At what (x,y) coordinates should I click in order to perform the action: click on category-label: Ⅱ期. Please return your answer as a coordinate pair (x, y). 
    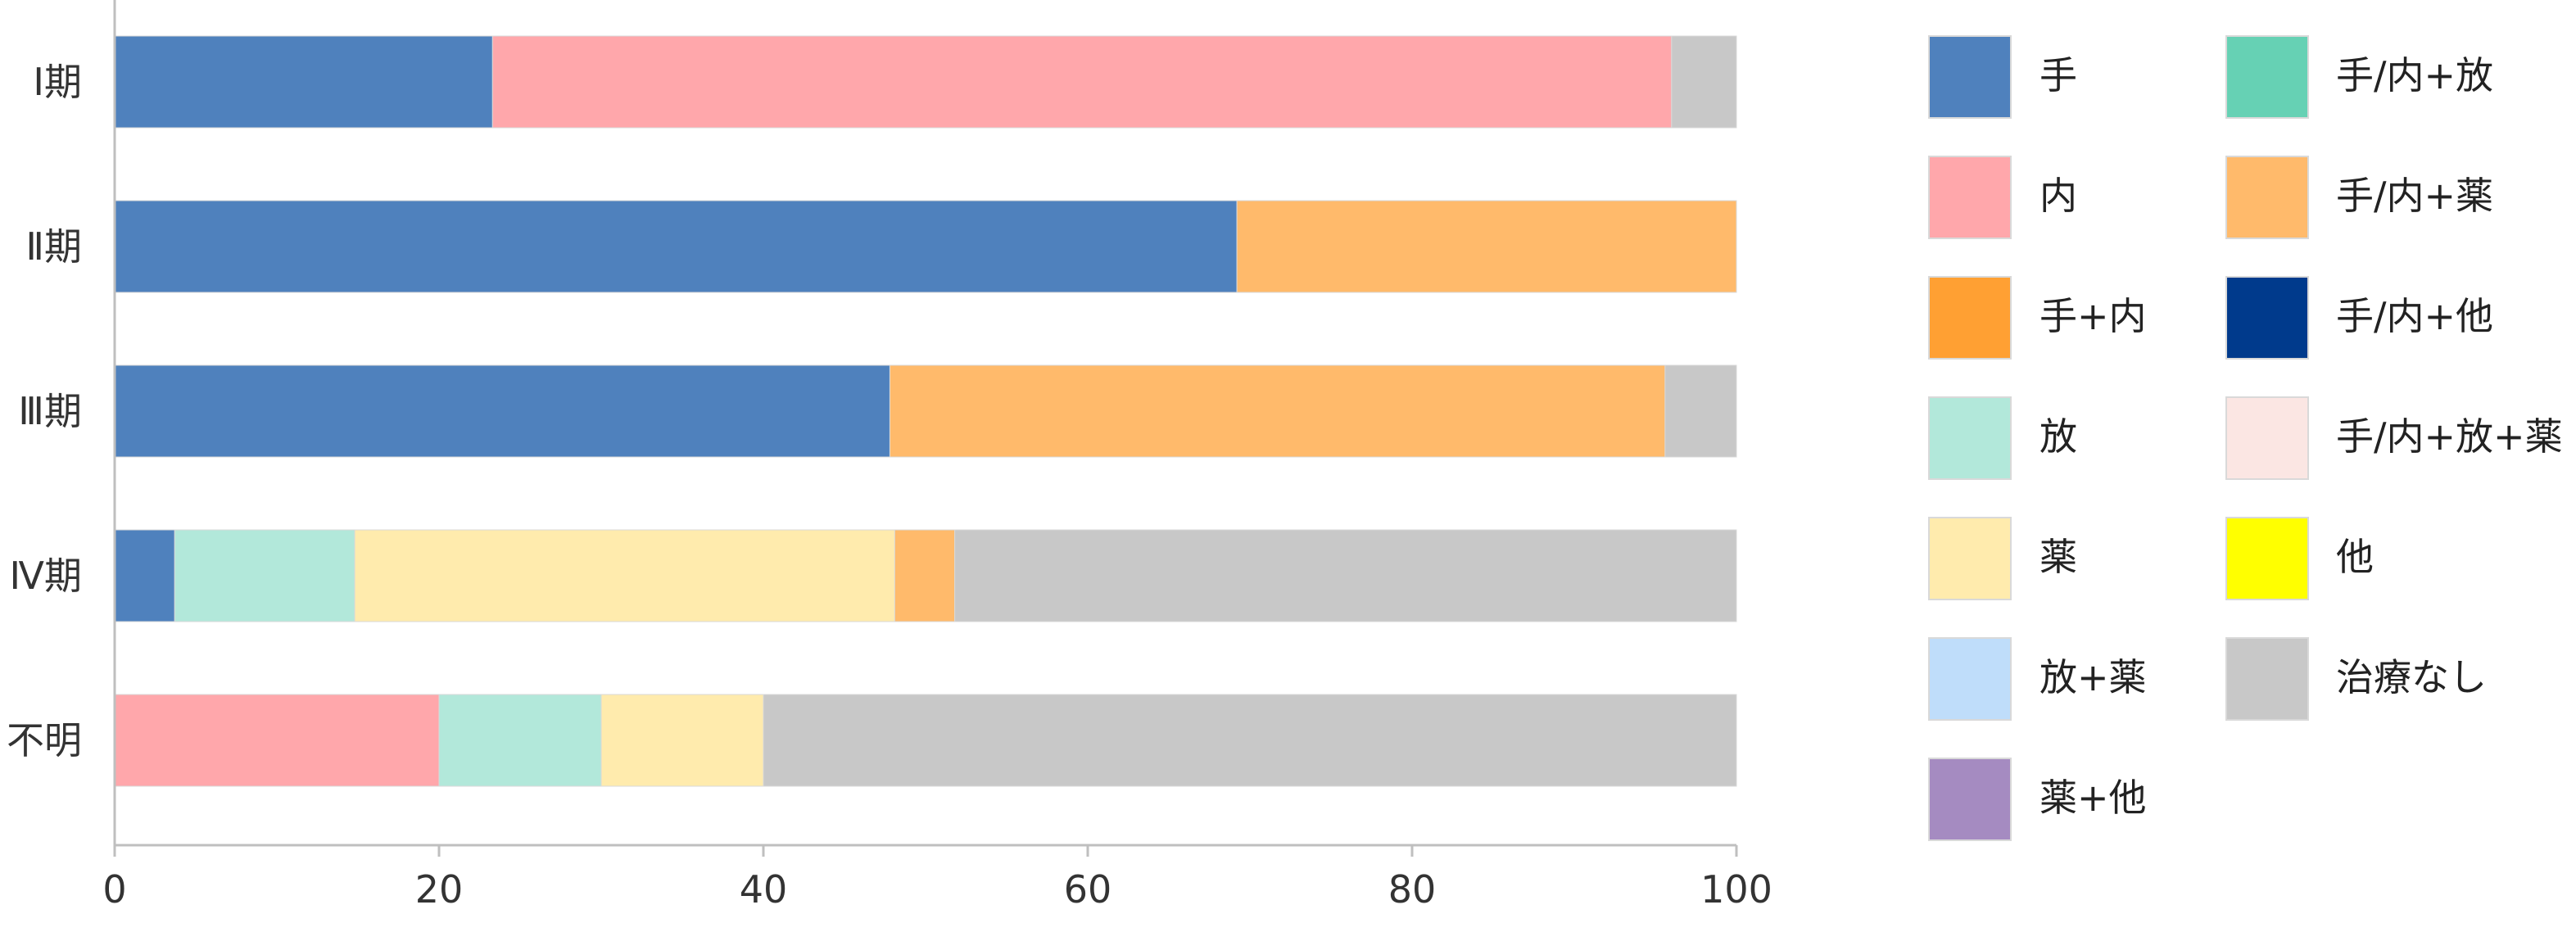
    Looking at the image, I should click on (53, 246).